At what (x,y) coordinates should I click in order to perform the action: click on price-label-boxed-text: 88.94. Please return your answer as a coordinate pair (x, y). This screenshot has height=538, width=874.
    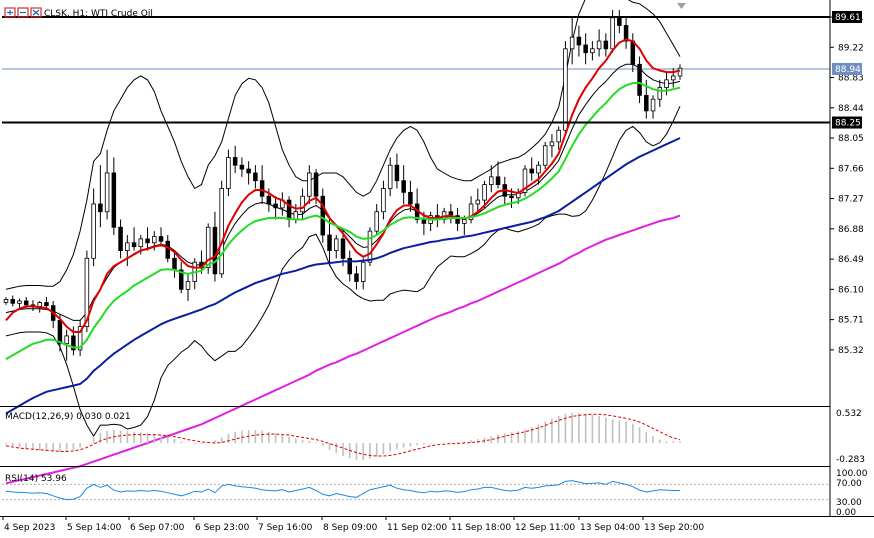
    Looking at the image, I should click on (848, 70).